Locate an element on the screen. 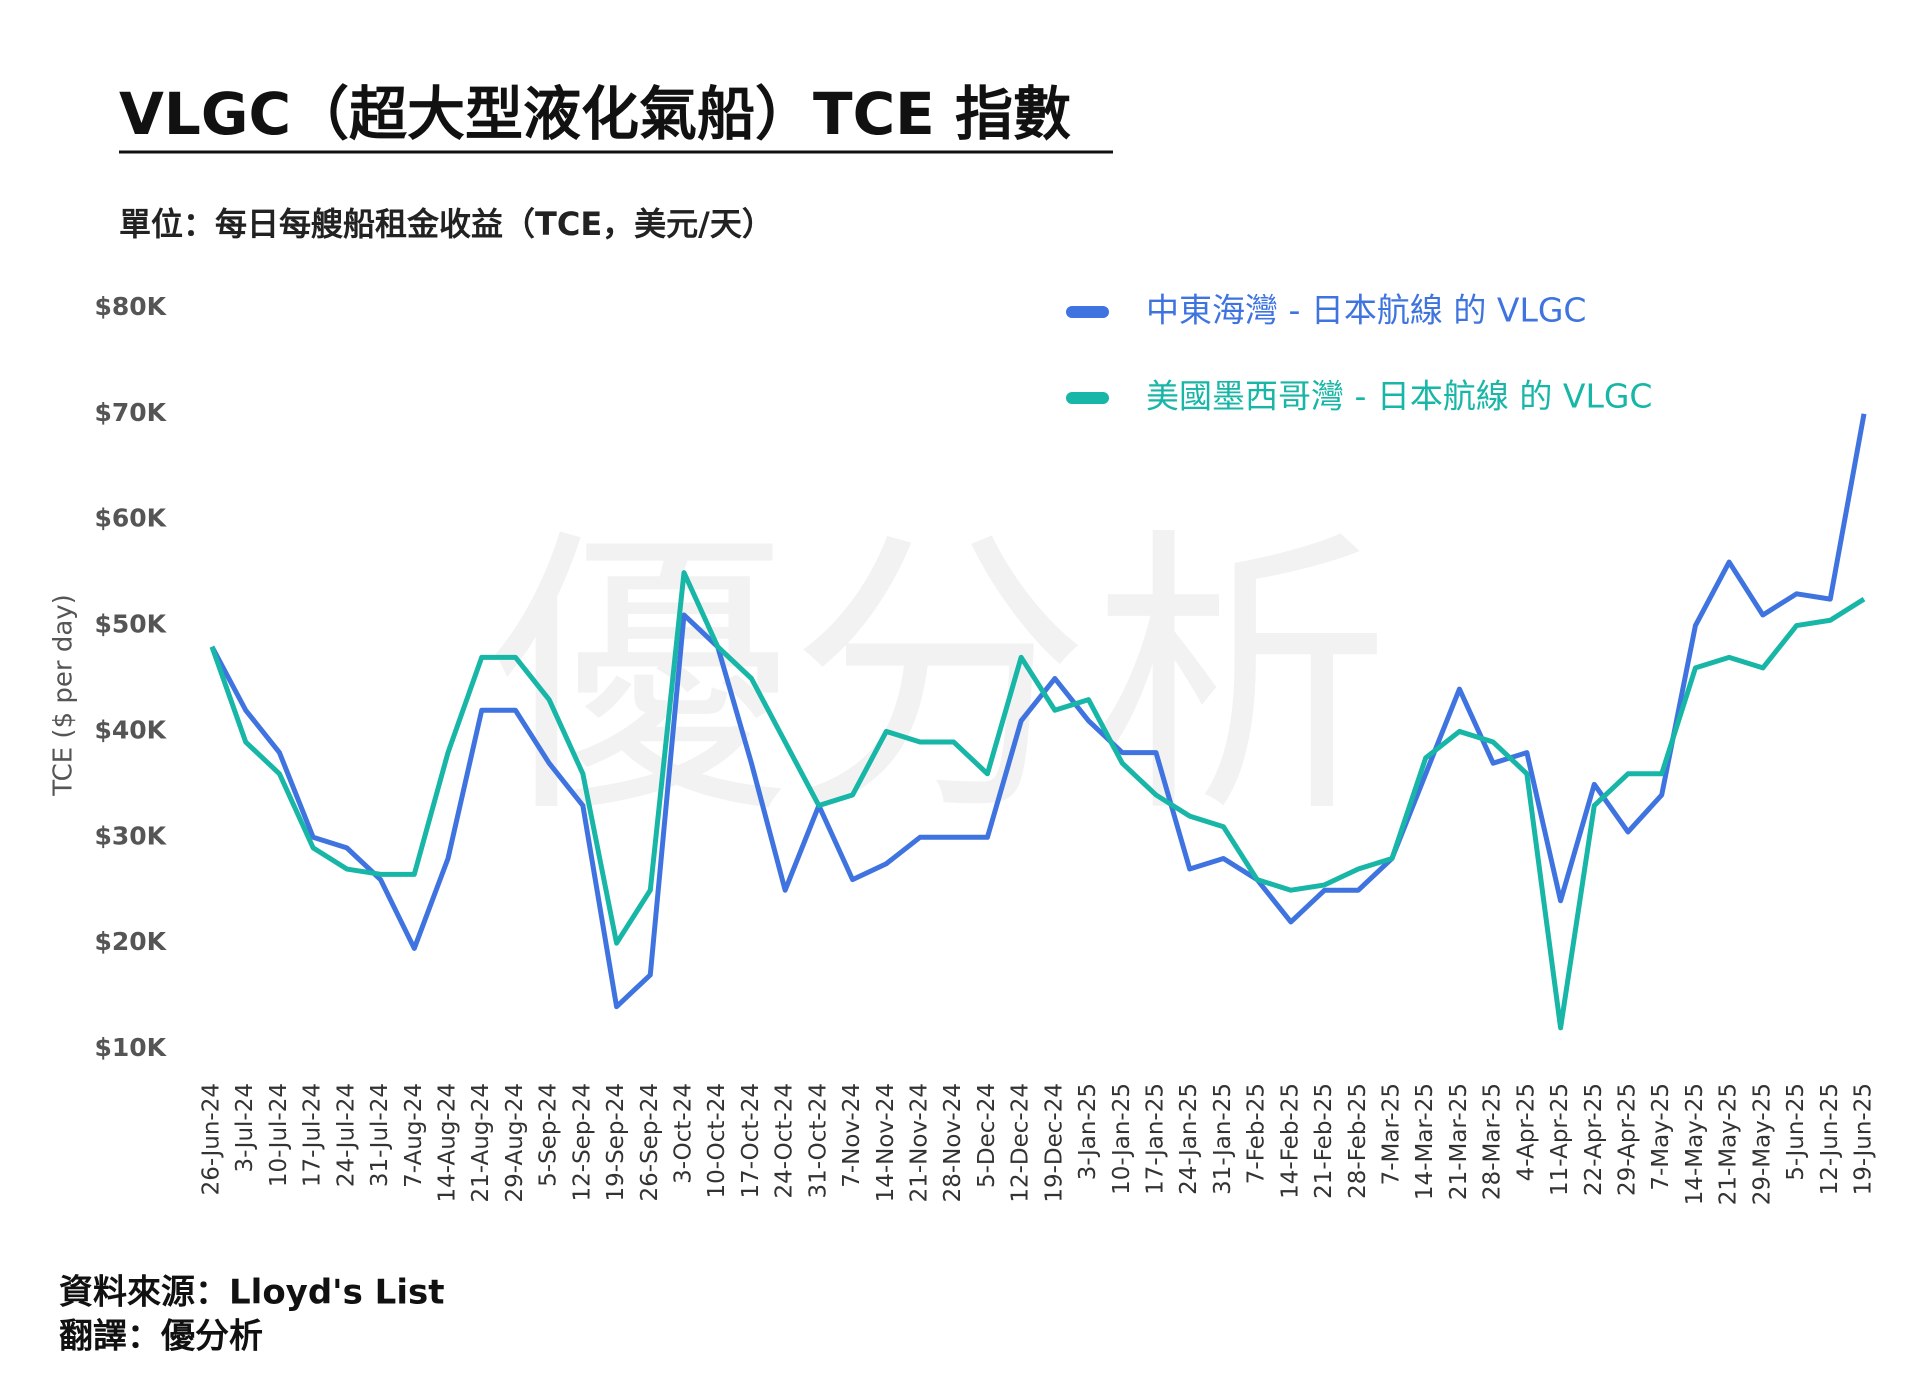  y-tick-label: $60K is located at coordinates (130, 518).